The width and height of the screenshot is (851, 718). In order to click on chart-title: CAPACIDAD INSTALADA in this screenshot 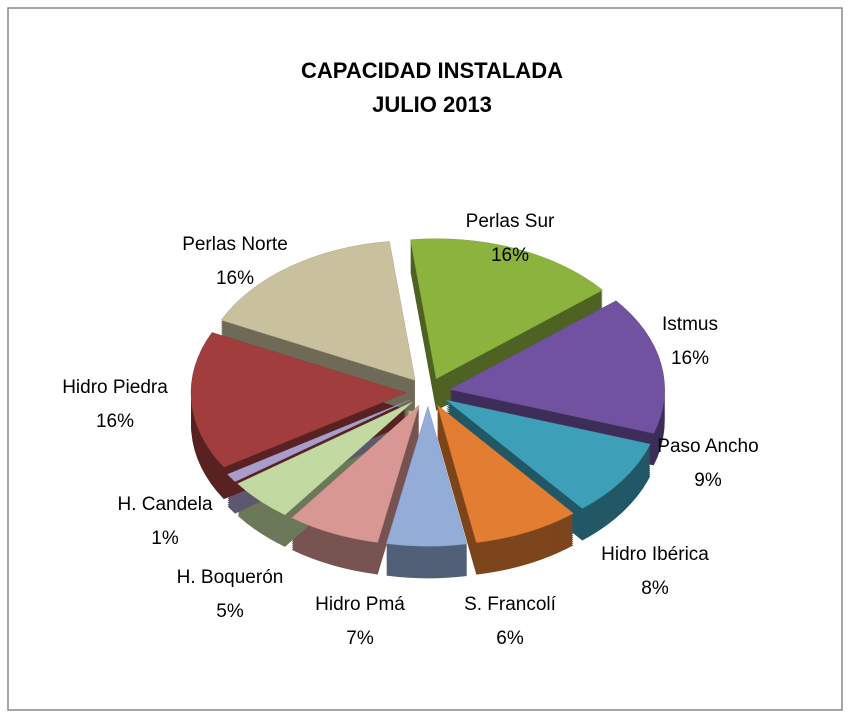, I will do `click(432, 70)`.